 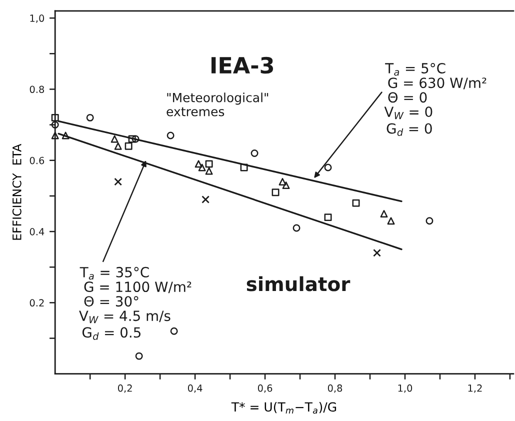 I want to click on x-tick-label: 0,6, so click(x=265, y=388).